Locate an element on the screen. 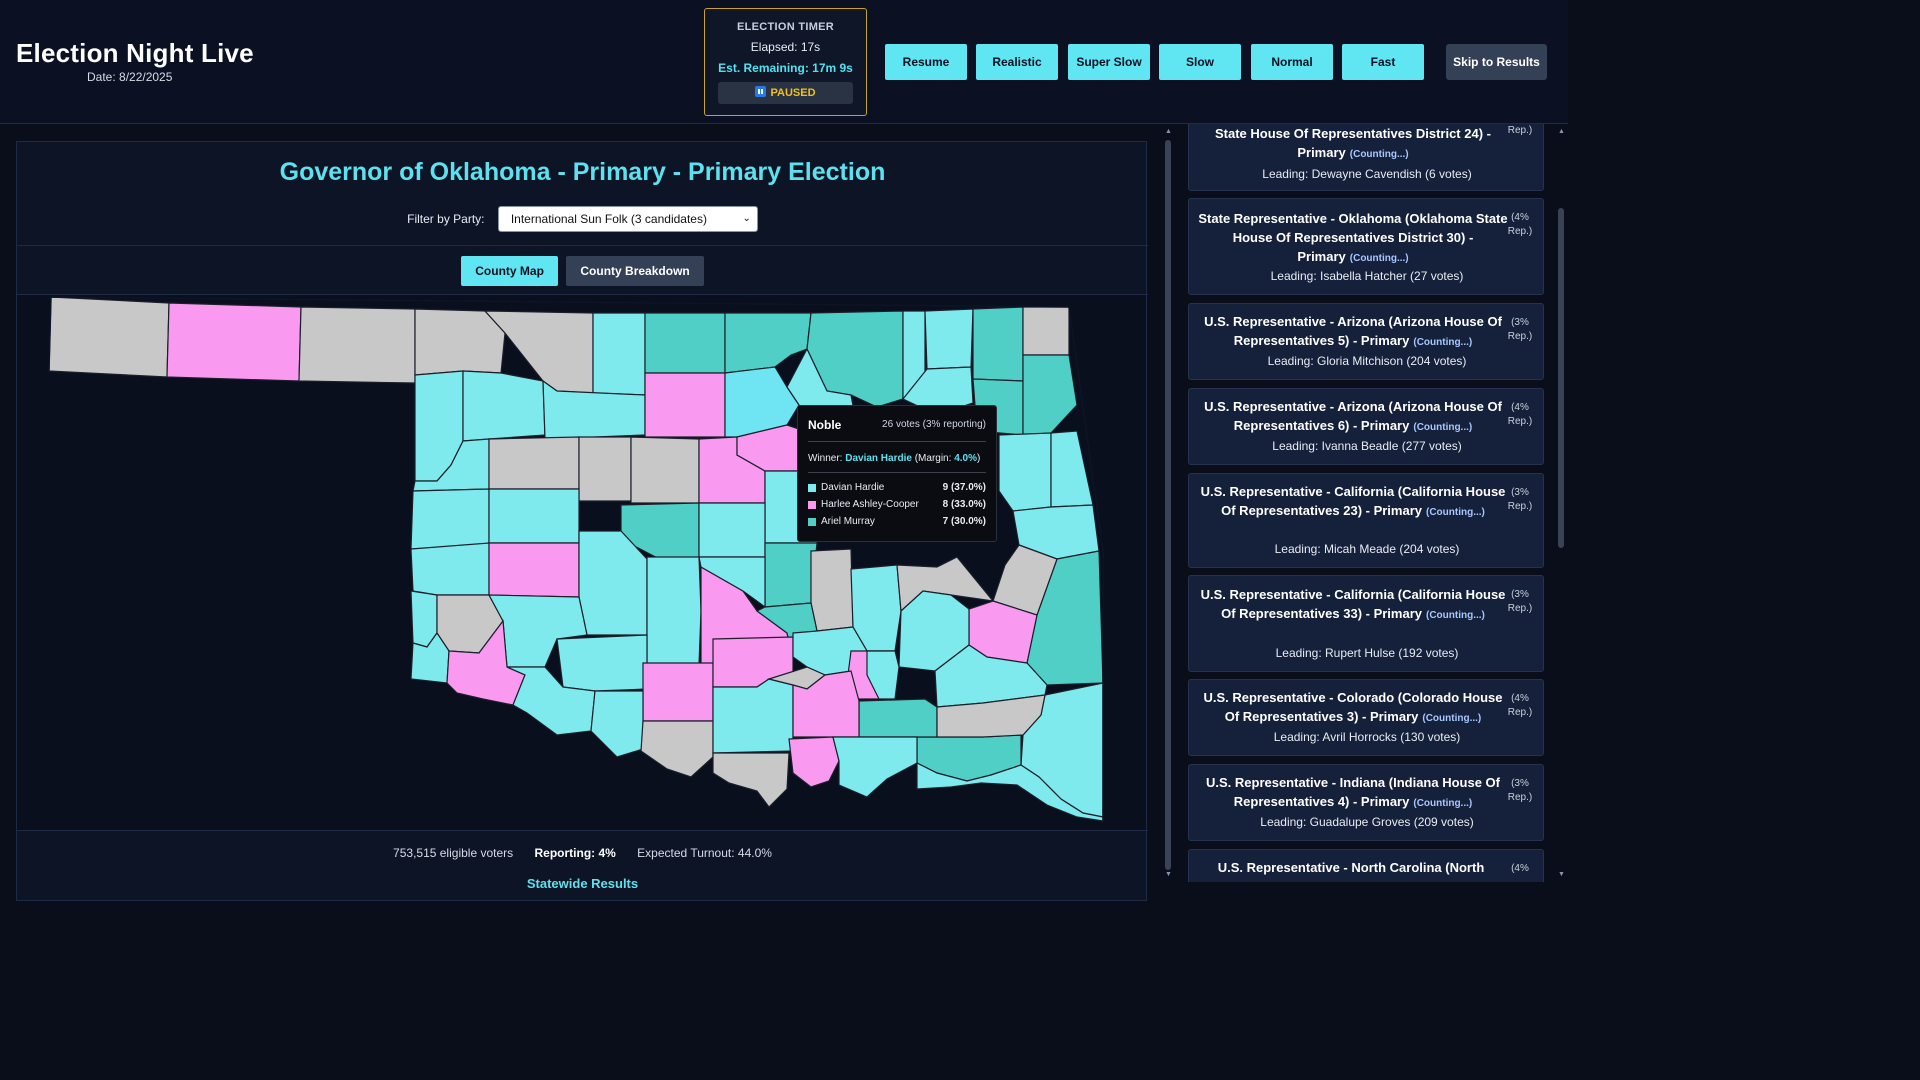 Image resolution: width=1920 pixels, height=1080 pixels. county-caddo-north is located at coordinates (534, 516).